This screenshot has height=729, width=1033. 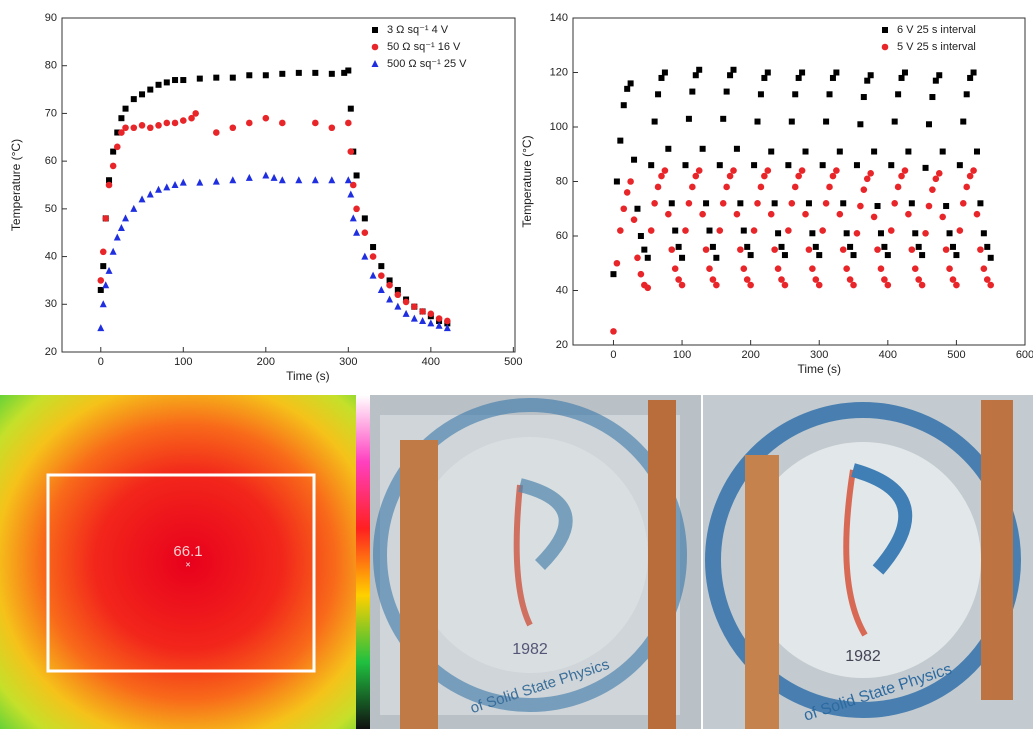 I want to click on logo-year: 1982, so click(x=530, y=649).